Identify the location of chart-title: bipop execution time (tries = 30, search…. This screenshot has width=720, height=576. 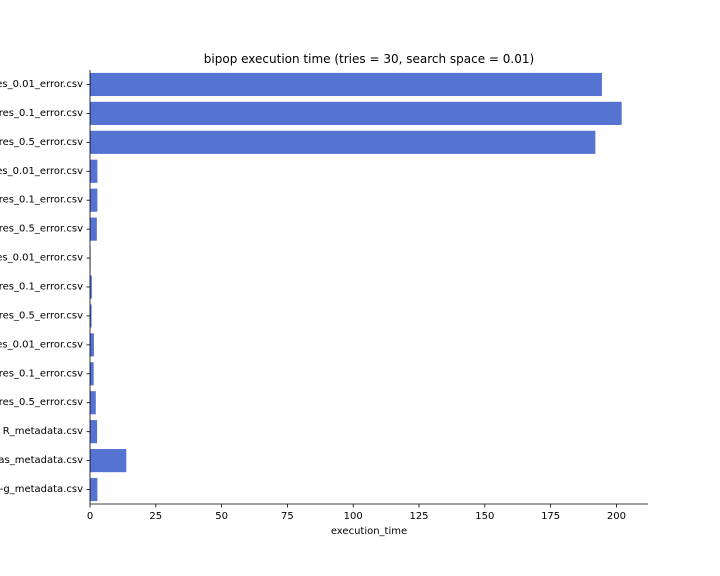
(369, 59).